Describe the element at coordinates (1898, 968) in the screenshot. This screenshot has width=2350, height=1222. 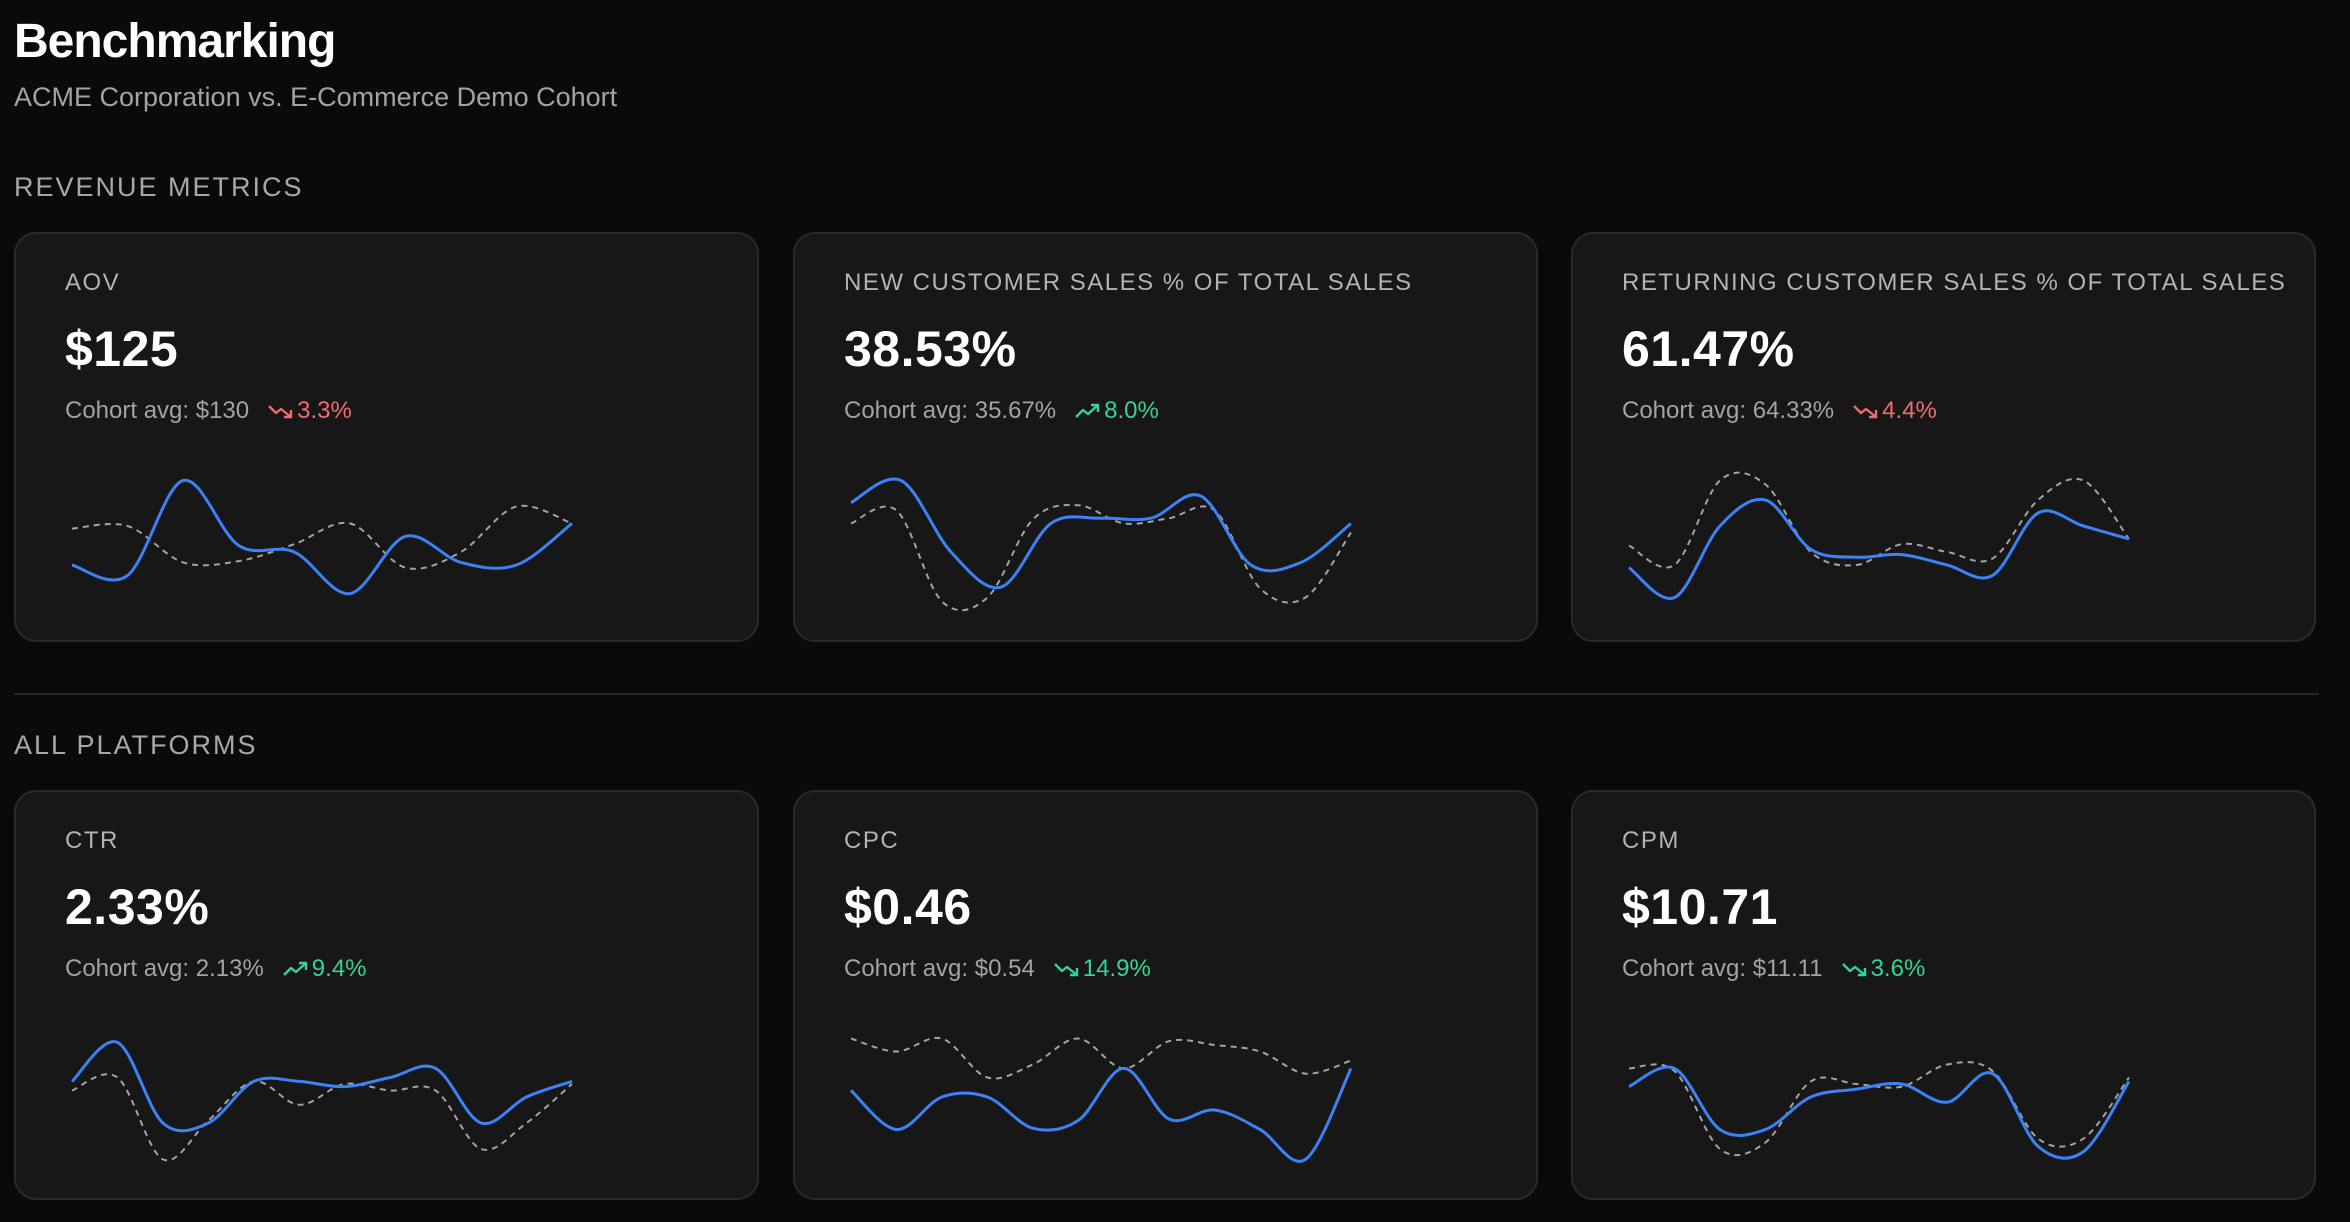
I see `change-value: 3.6%` at that location.